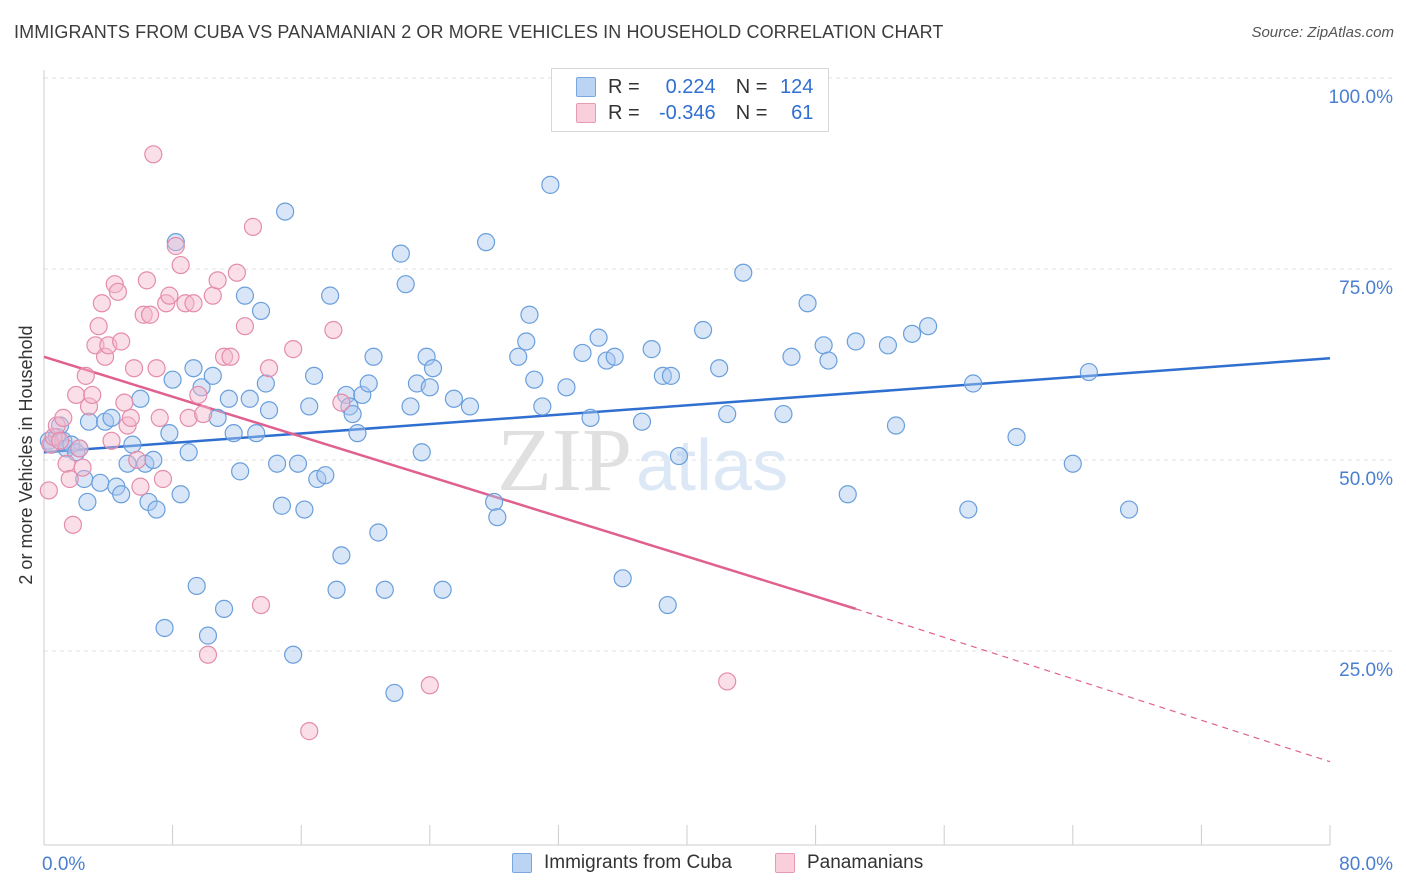 This screenshot has width=1406, height=892. What do you see at coordinates (1361, 97) in the screenshot?
I see `y-tick-label: 100.0%` at bounding box center [1361, 97].